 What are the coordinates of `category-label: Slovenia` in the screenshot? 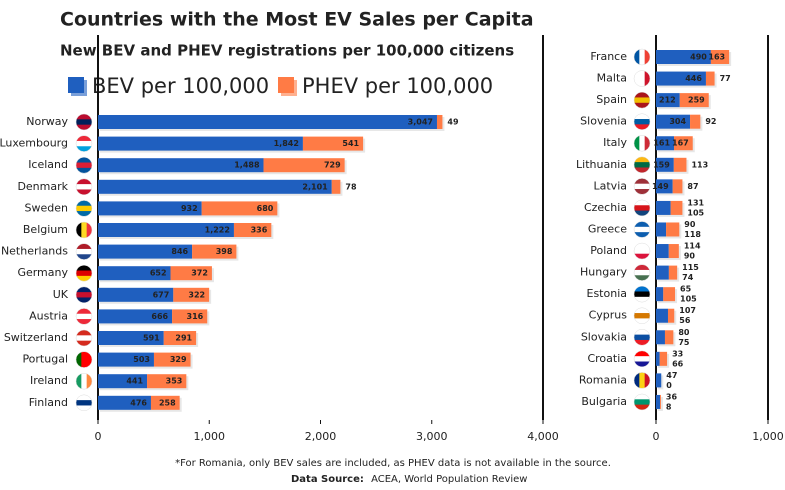 It's located at (603, 121).